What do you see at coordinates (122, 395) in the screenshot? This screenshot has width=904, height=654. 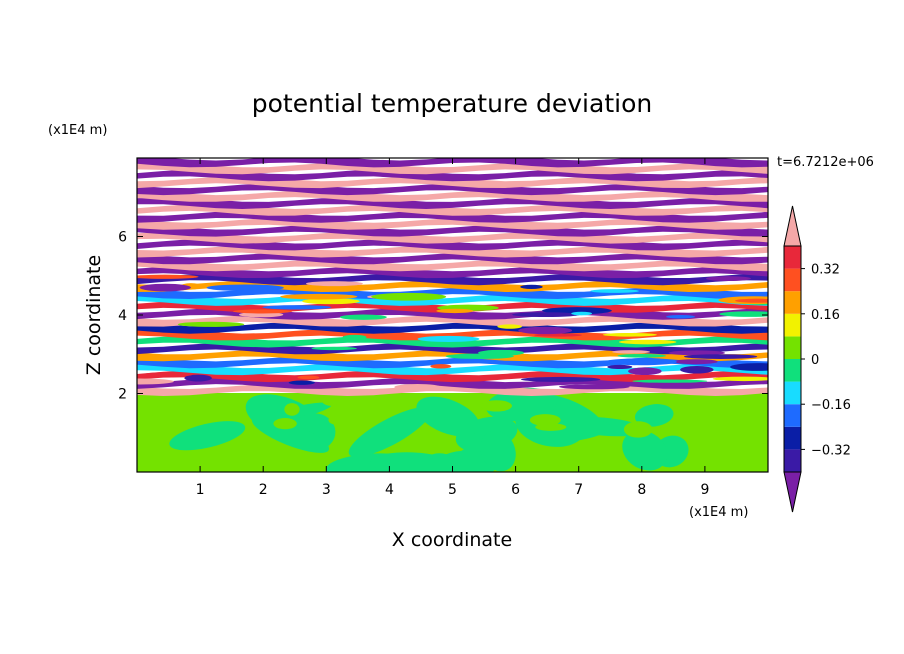 I see `y-tick-label: 2` at bounding box center [122, 395].